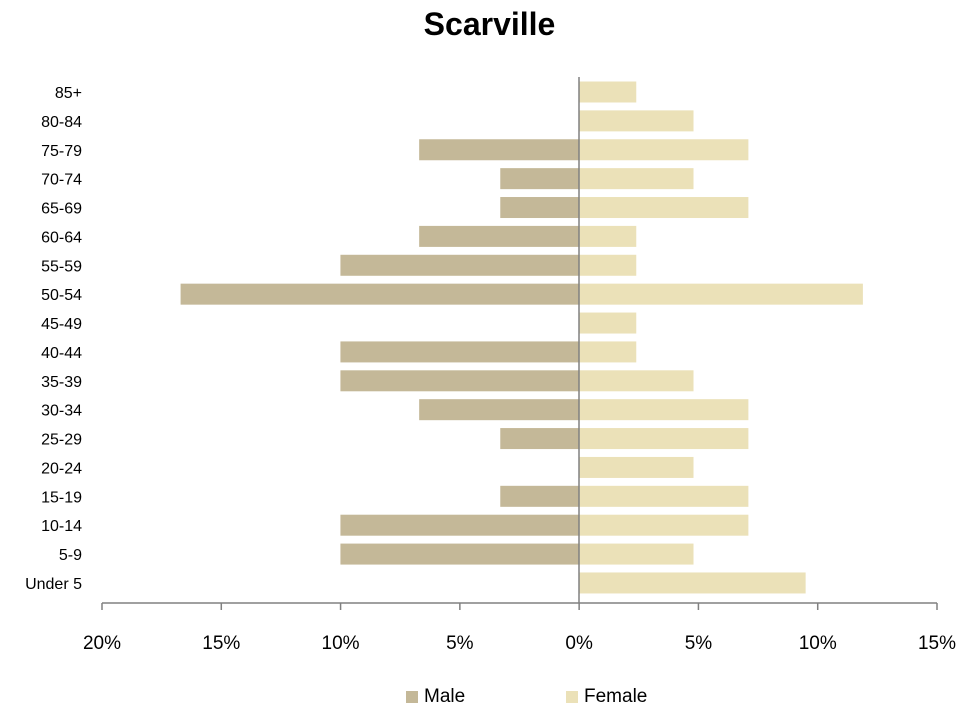 Image resolution: width=979 pixels, height=713 pixels. Describe the element at coordinates (61, 526) in the screenshot. I see `y-tick-label: 10-14` at that location.